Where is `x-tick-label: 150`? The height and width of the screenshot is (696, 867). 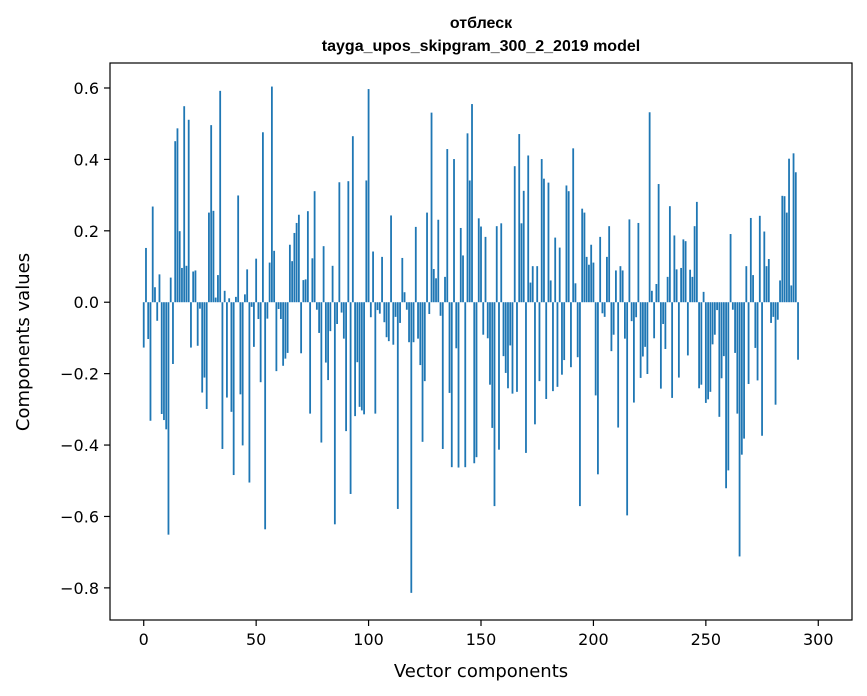 x-tick-label: 150 is located at coordinates (481, 639).